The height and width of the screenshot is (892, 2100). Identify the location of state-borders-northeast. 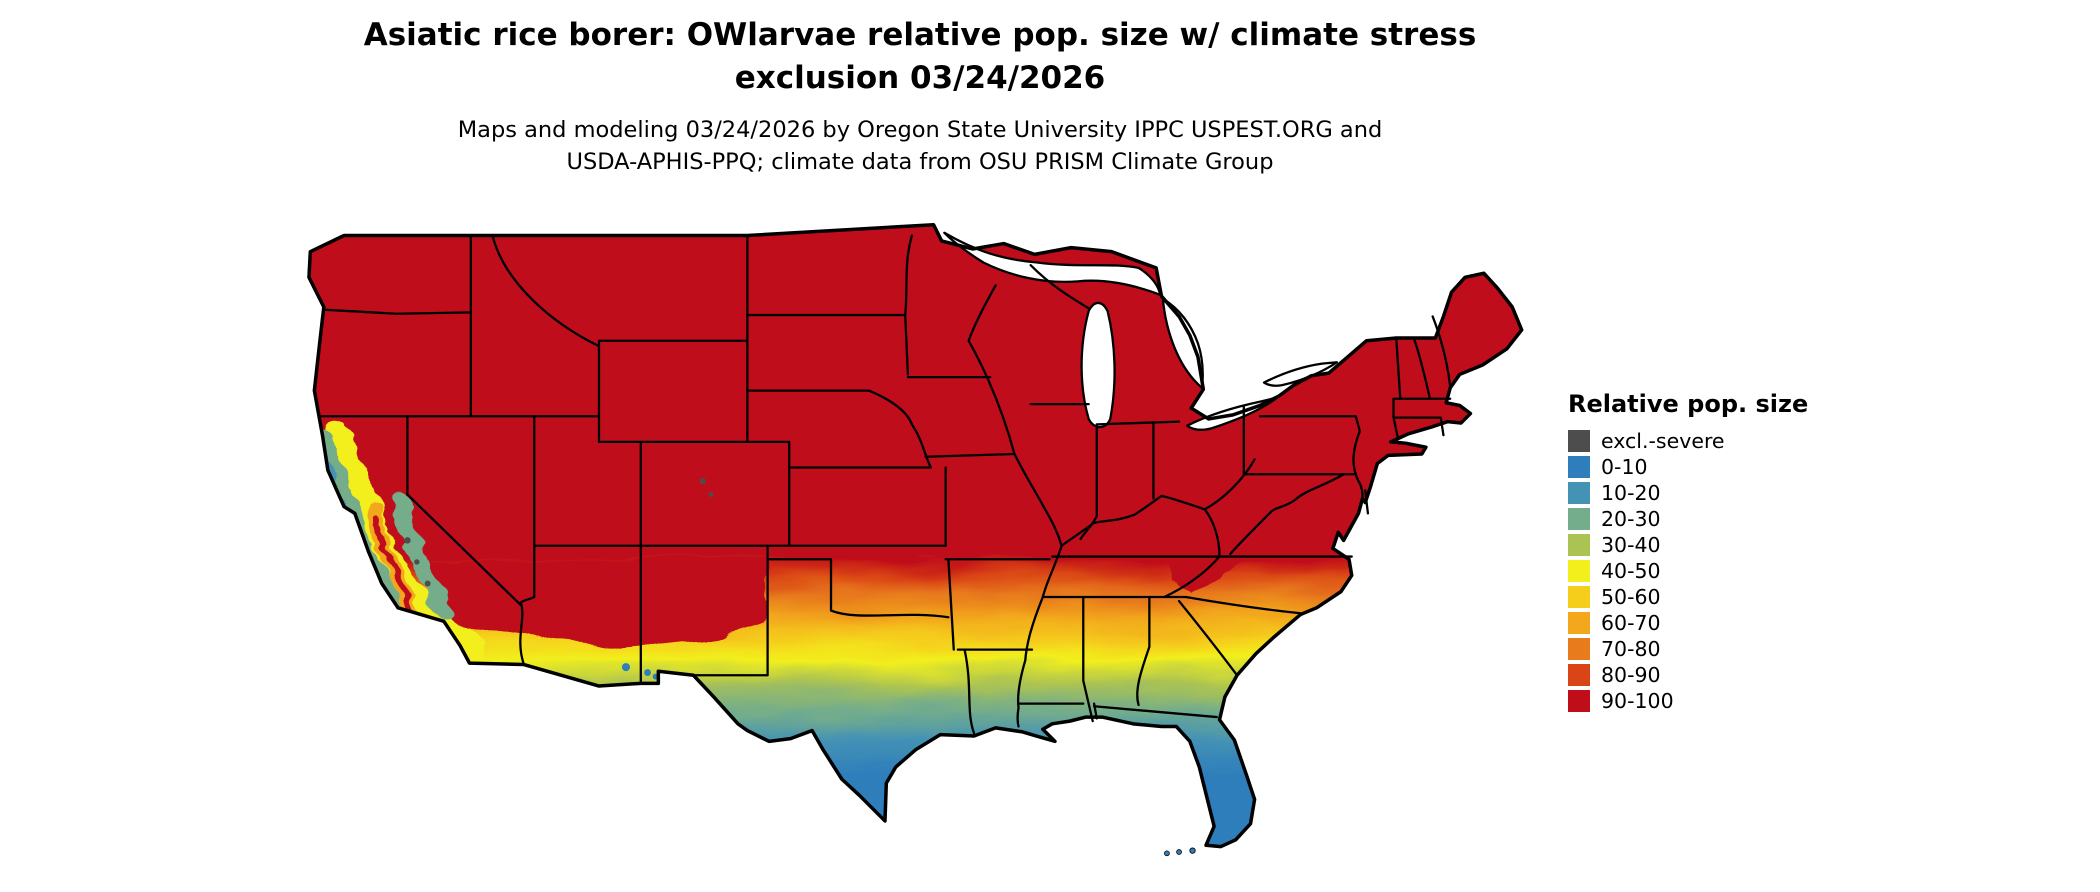
(1340, 435).